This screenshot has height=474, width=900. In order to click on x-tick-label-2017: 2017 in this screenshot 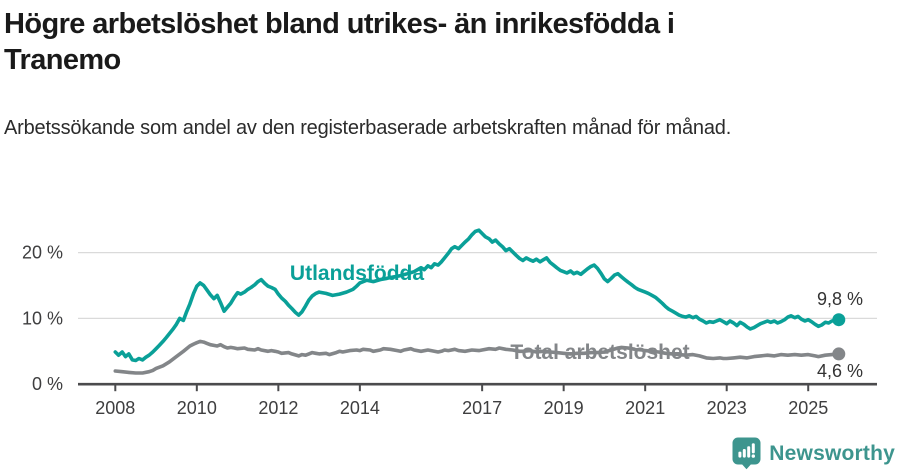, I will do `click(482, 408)`.